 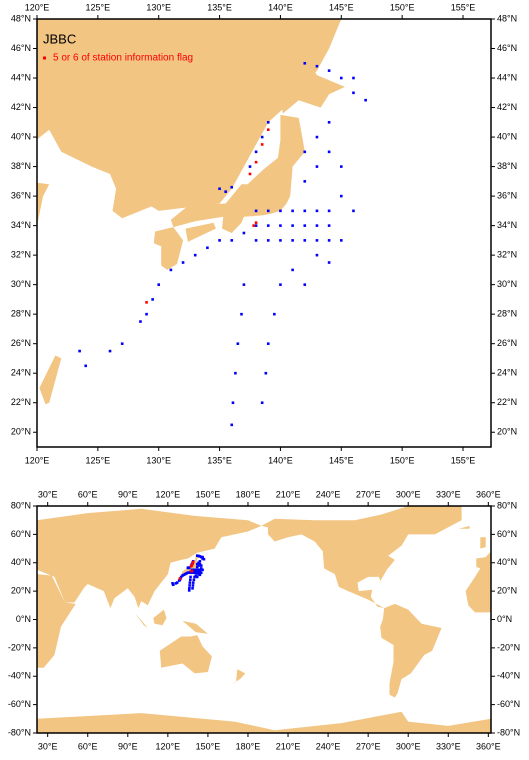 I want to click on x-tick-label: 180°E, so click(x=248, y=746).